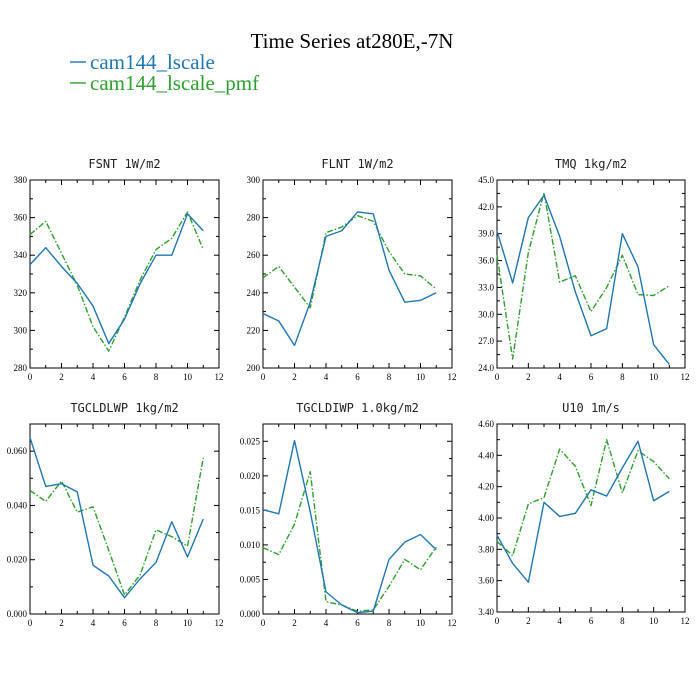  Describe the element at coordinates (254, 330) in the screenshot. I see `y-tick-label: 220` at that location.